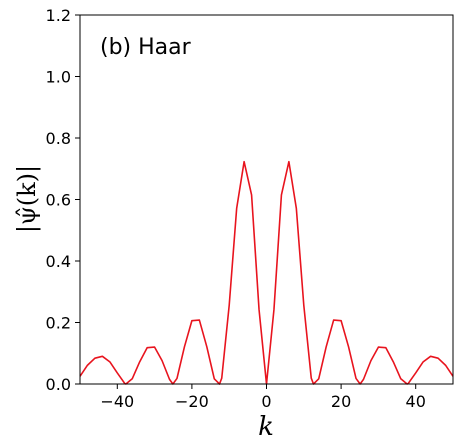 This screenshot has width=462, height=448. I want to click on y-tick-label: 0.6, so click(58, 200).